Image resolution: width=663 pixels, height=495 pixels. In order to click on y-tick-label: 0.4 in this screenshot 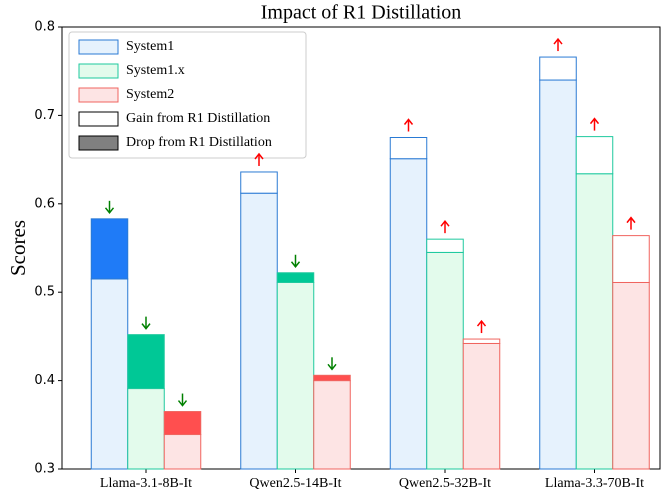, I will do `click(44, 380)`.